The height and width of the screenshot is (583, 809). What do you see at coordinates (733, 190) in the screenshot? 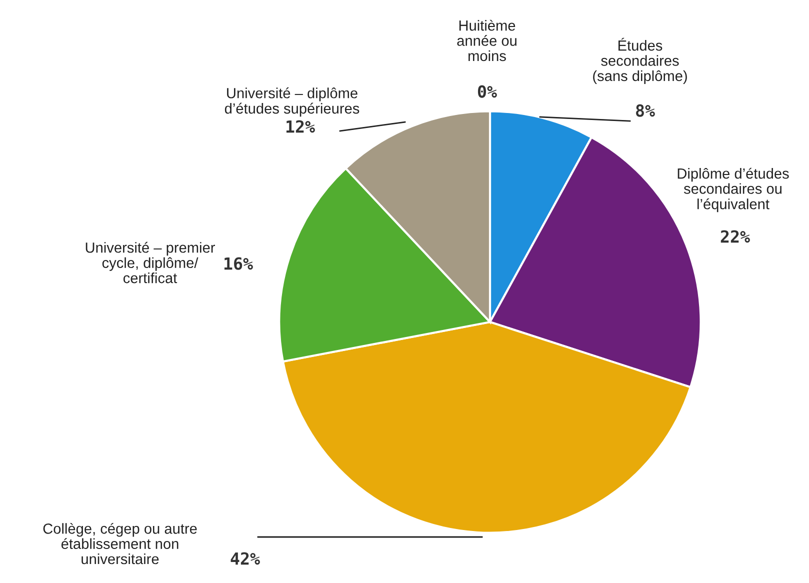
I see `slice-label: Diplôme d’études secondaires ou l’équivalent` at bounding box center [733, 190].